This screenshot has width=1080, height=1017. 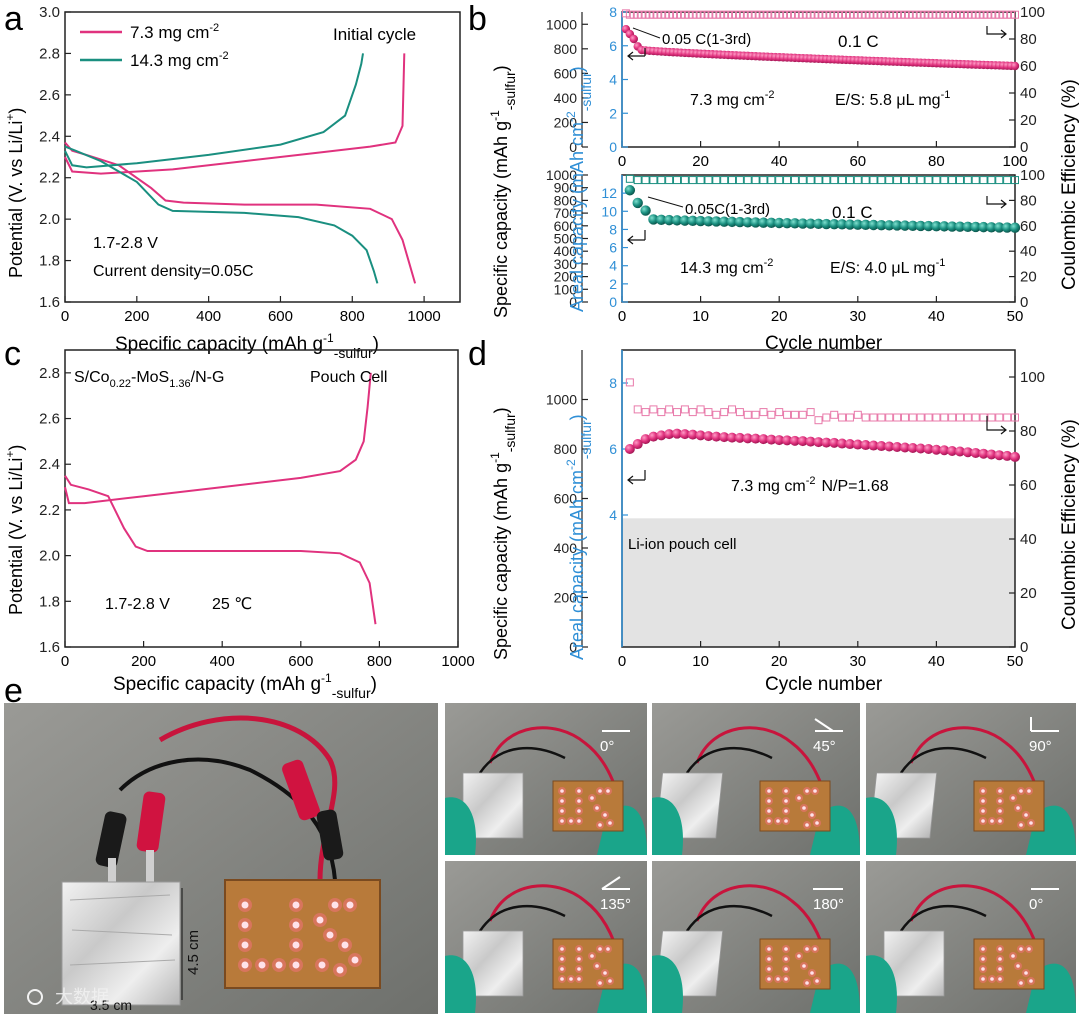 What do you see at coordinates (682, 544) in the screenshot?
I see `li-ion-label-d: Li-ion pouch cell` at bounding box center [682, 544].